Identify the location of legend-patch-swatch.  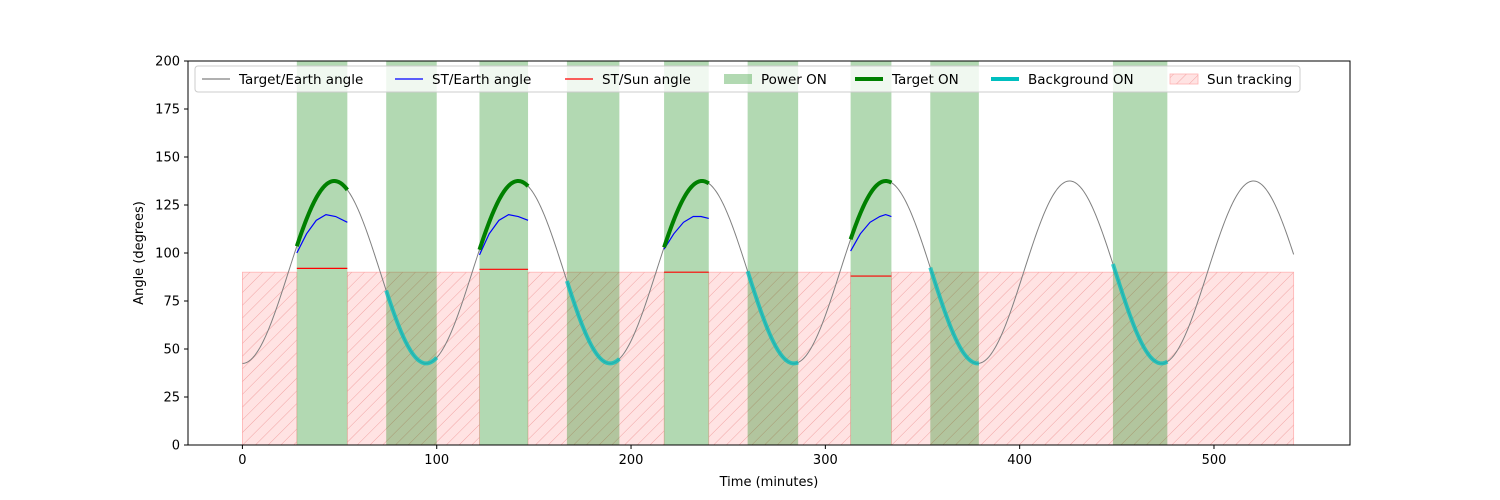
(738, 79).